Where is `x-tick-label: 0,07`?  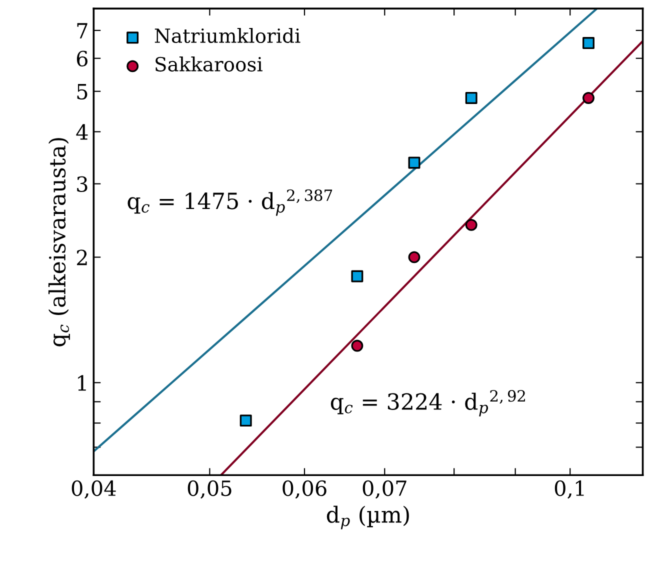
x-tick-label: 0,07 is located at coordinates (384, 489).